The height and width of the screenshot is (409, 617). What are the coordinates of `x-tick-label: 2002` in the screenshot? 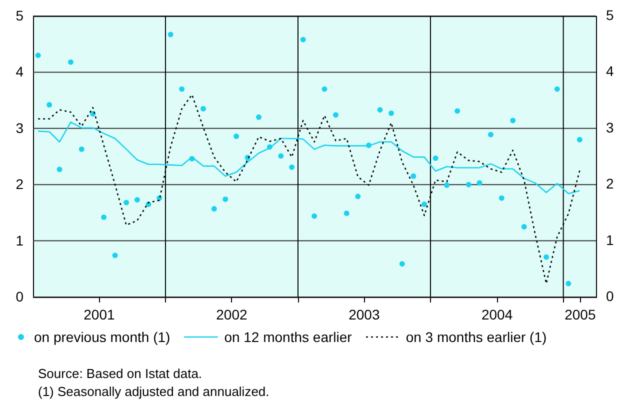 It's located at (232, 314).